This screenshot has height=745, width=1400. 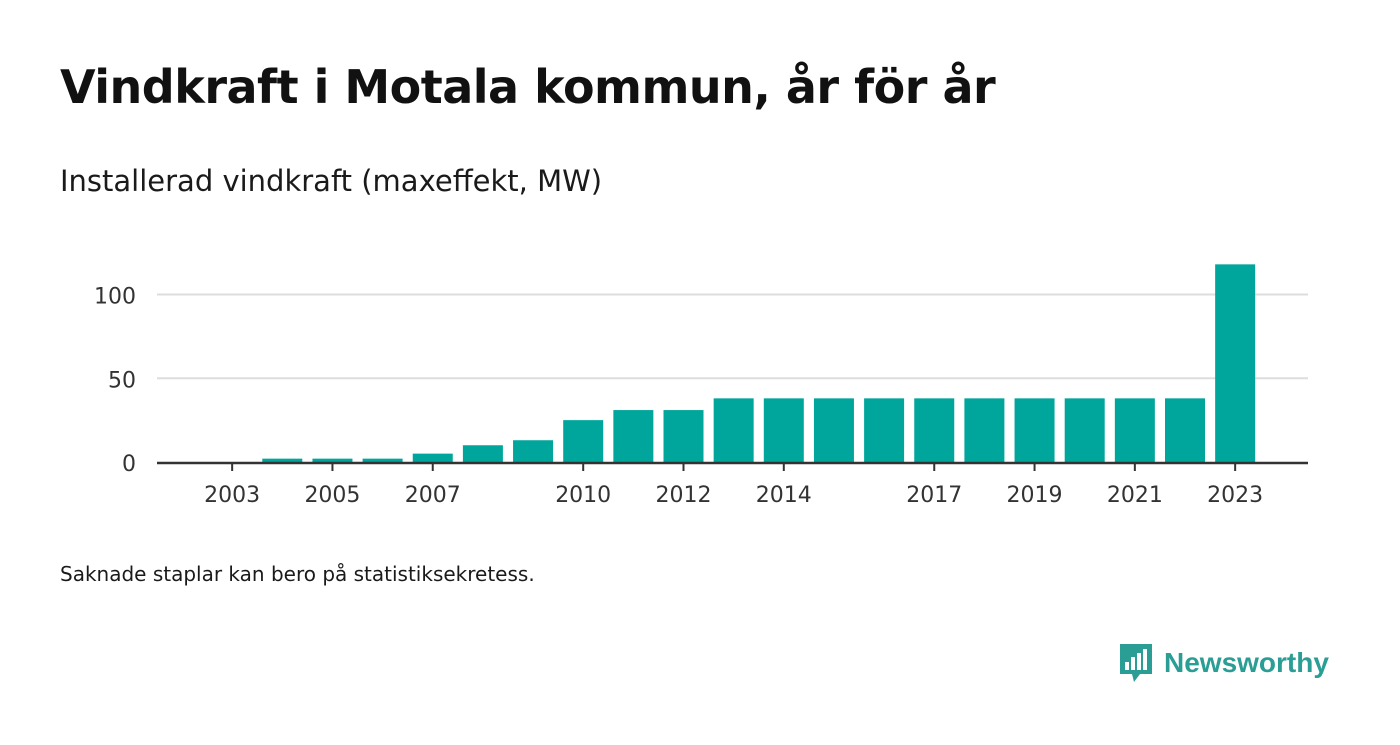 I want to click on chart-subtitle: Installerad vindkraft (maxeffekt, MW), so click(x=331, y=181).